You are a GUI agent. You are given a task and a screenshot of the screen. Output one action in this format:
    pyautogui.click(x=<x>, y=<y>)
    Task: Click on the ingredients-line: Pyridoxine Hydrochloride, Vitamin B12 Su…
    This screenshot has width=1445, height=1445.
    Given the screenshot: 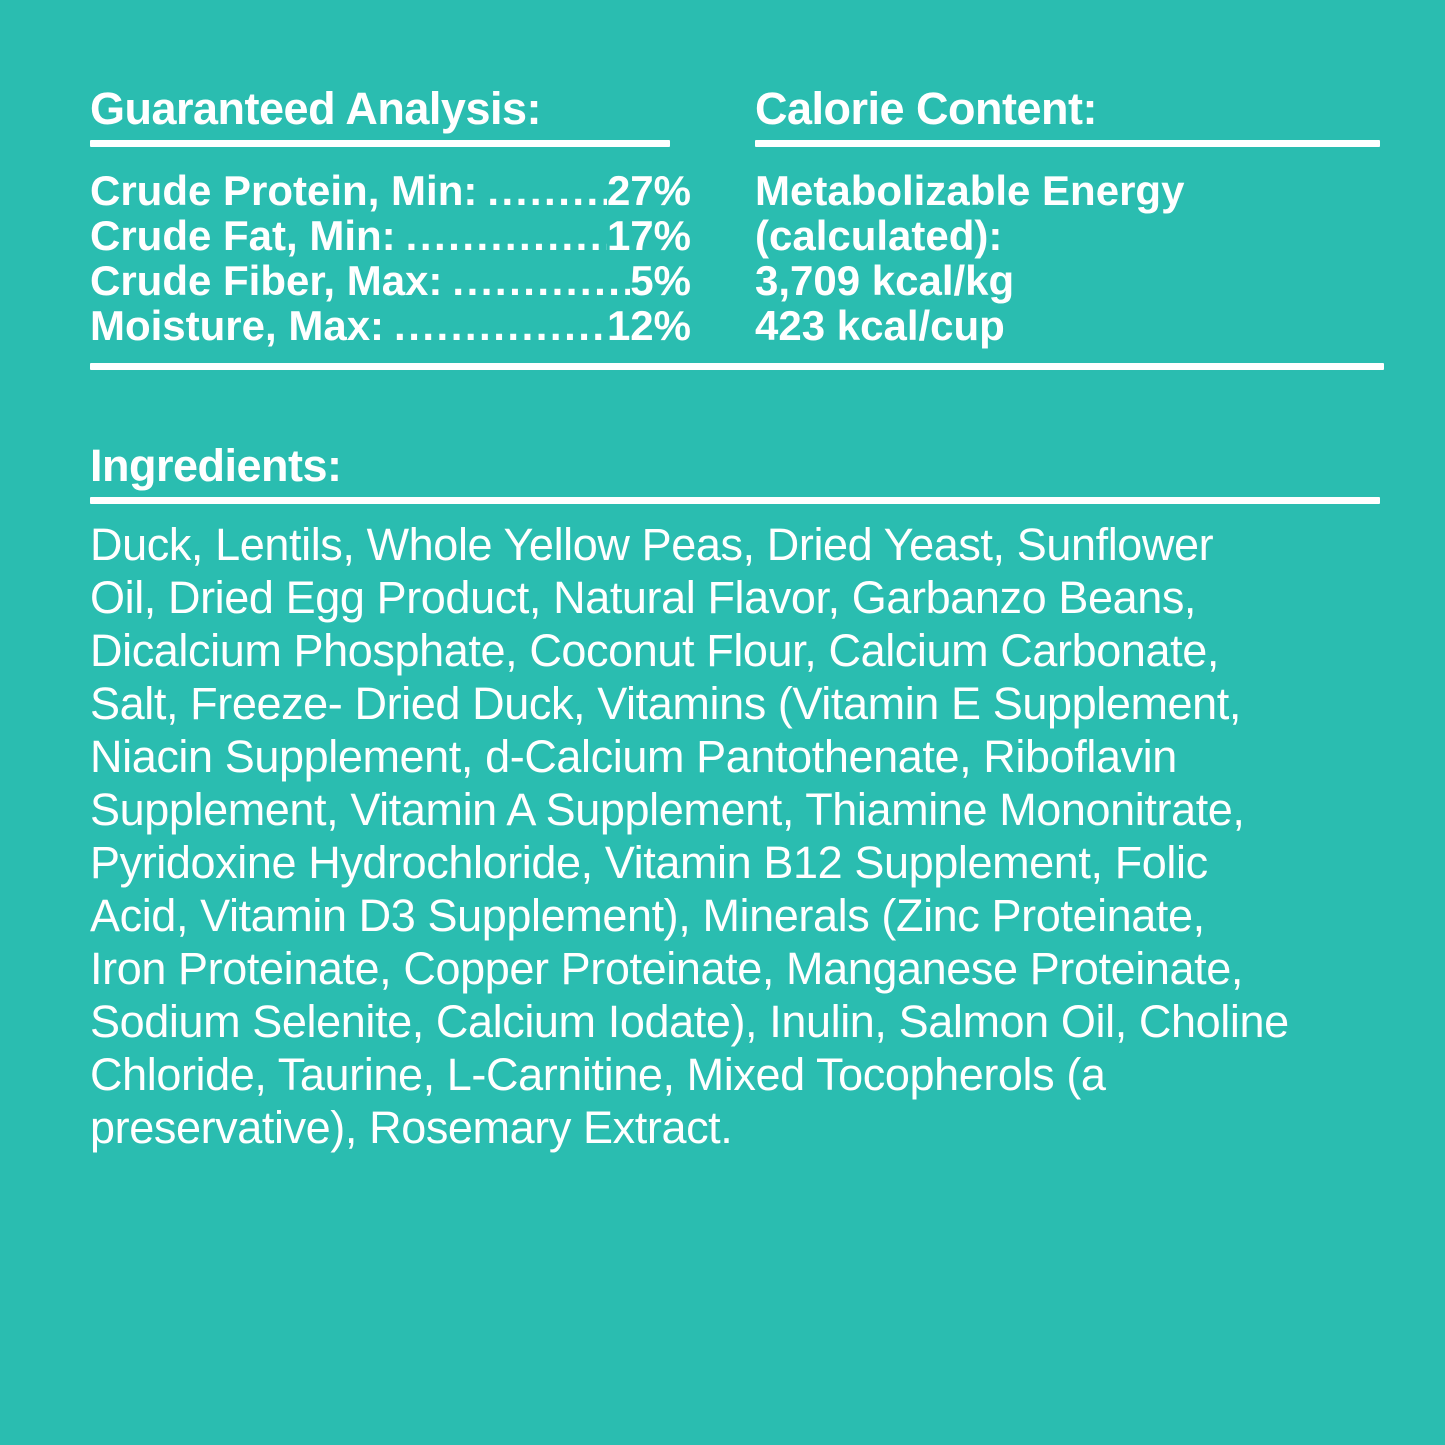 What is the action you would take?
    pyautogui.click(x=649, y=862)
    